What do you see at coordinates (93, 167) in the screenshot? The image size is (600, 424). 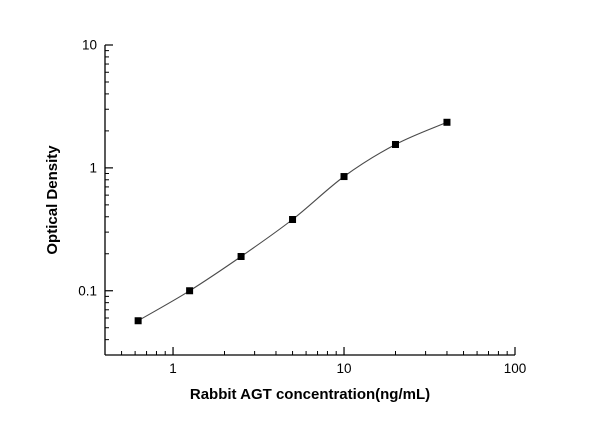 I see `y-tick-label: 1` at bounding box center [93, 167].